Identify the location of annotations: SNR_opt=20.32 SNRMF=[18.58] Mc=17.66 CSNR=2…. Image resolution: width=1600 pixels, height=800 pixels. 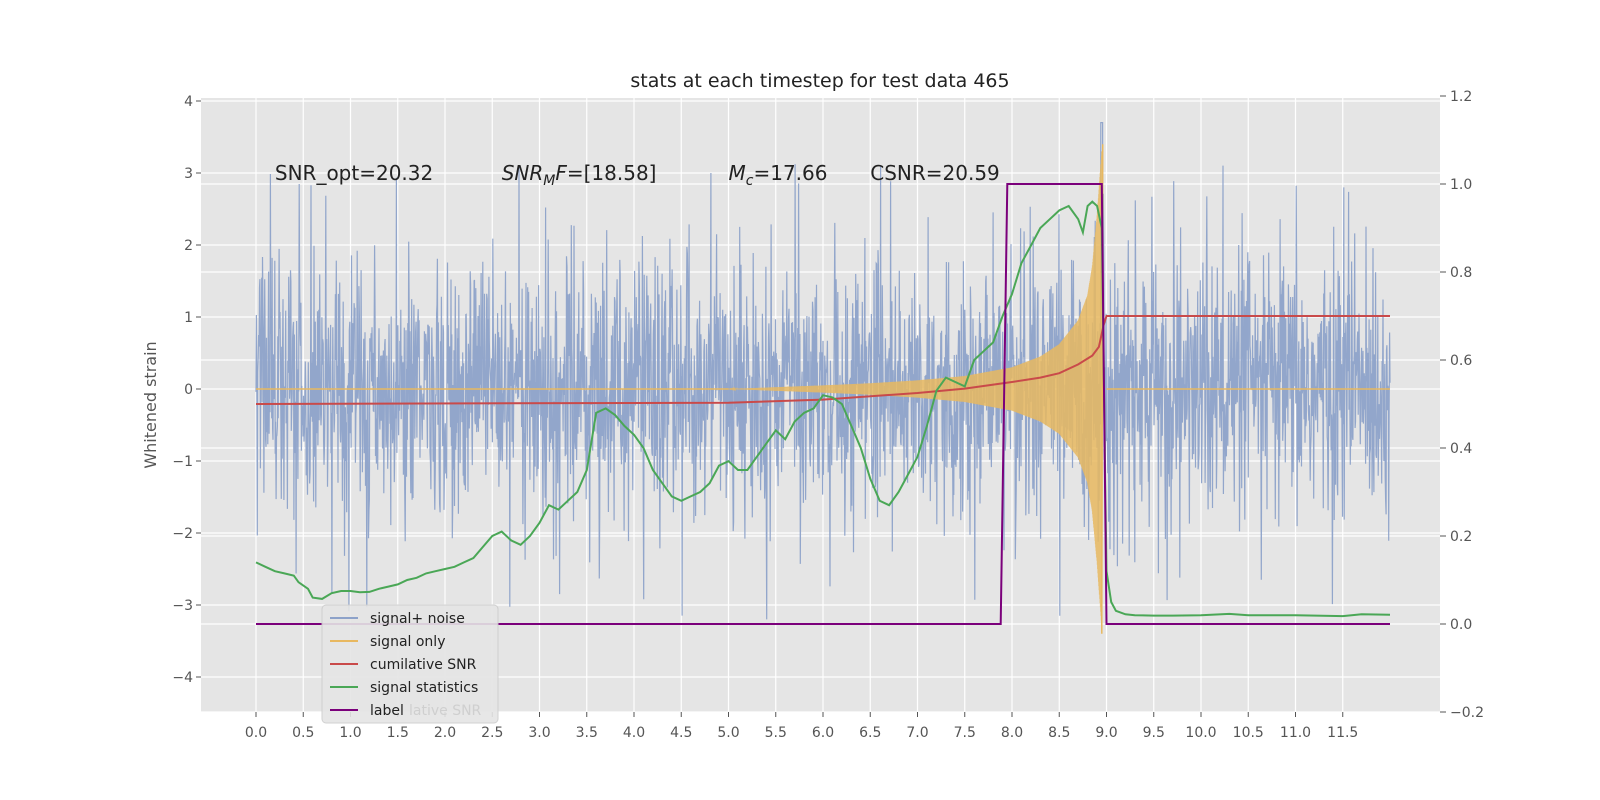
(637, 175).